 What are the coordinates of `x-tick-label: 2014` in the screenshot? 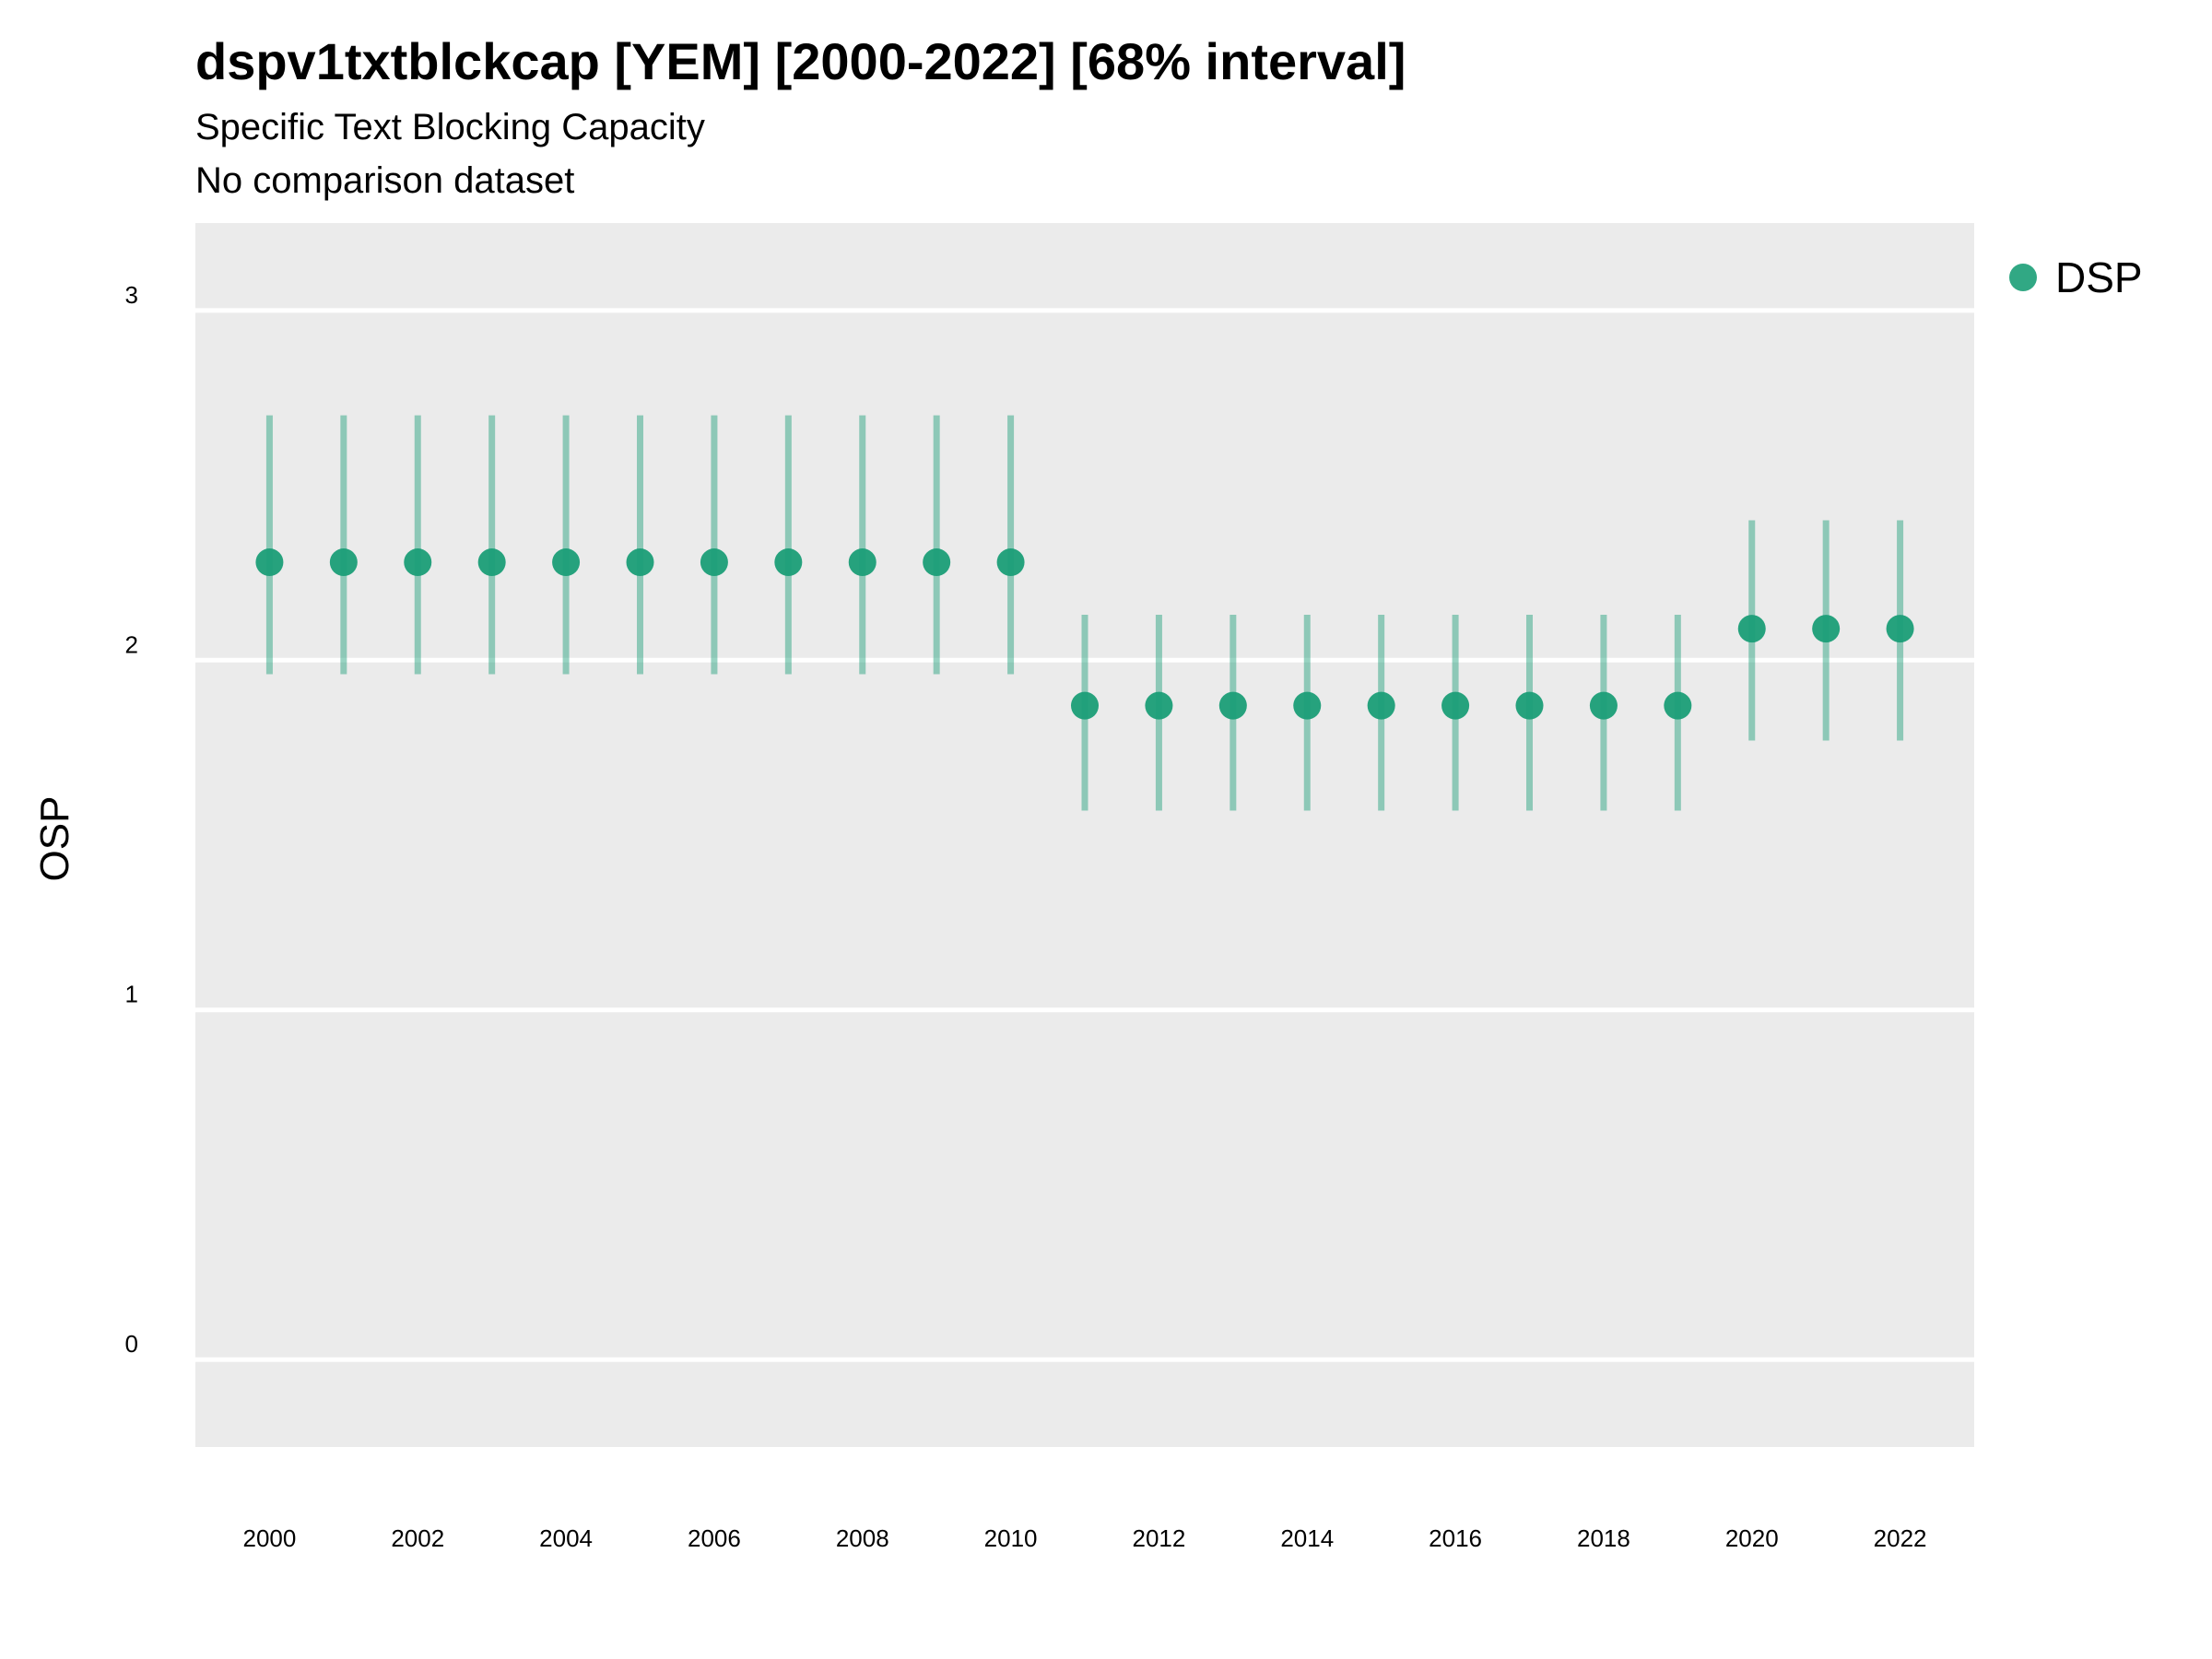 It's located at (1307, 1538).